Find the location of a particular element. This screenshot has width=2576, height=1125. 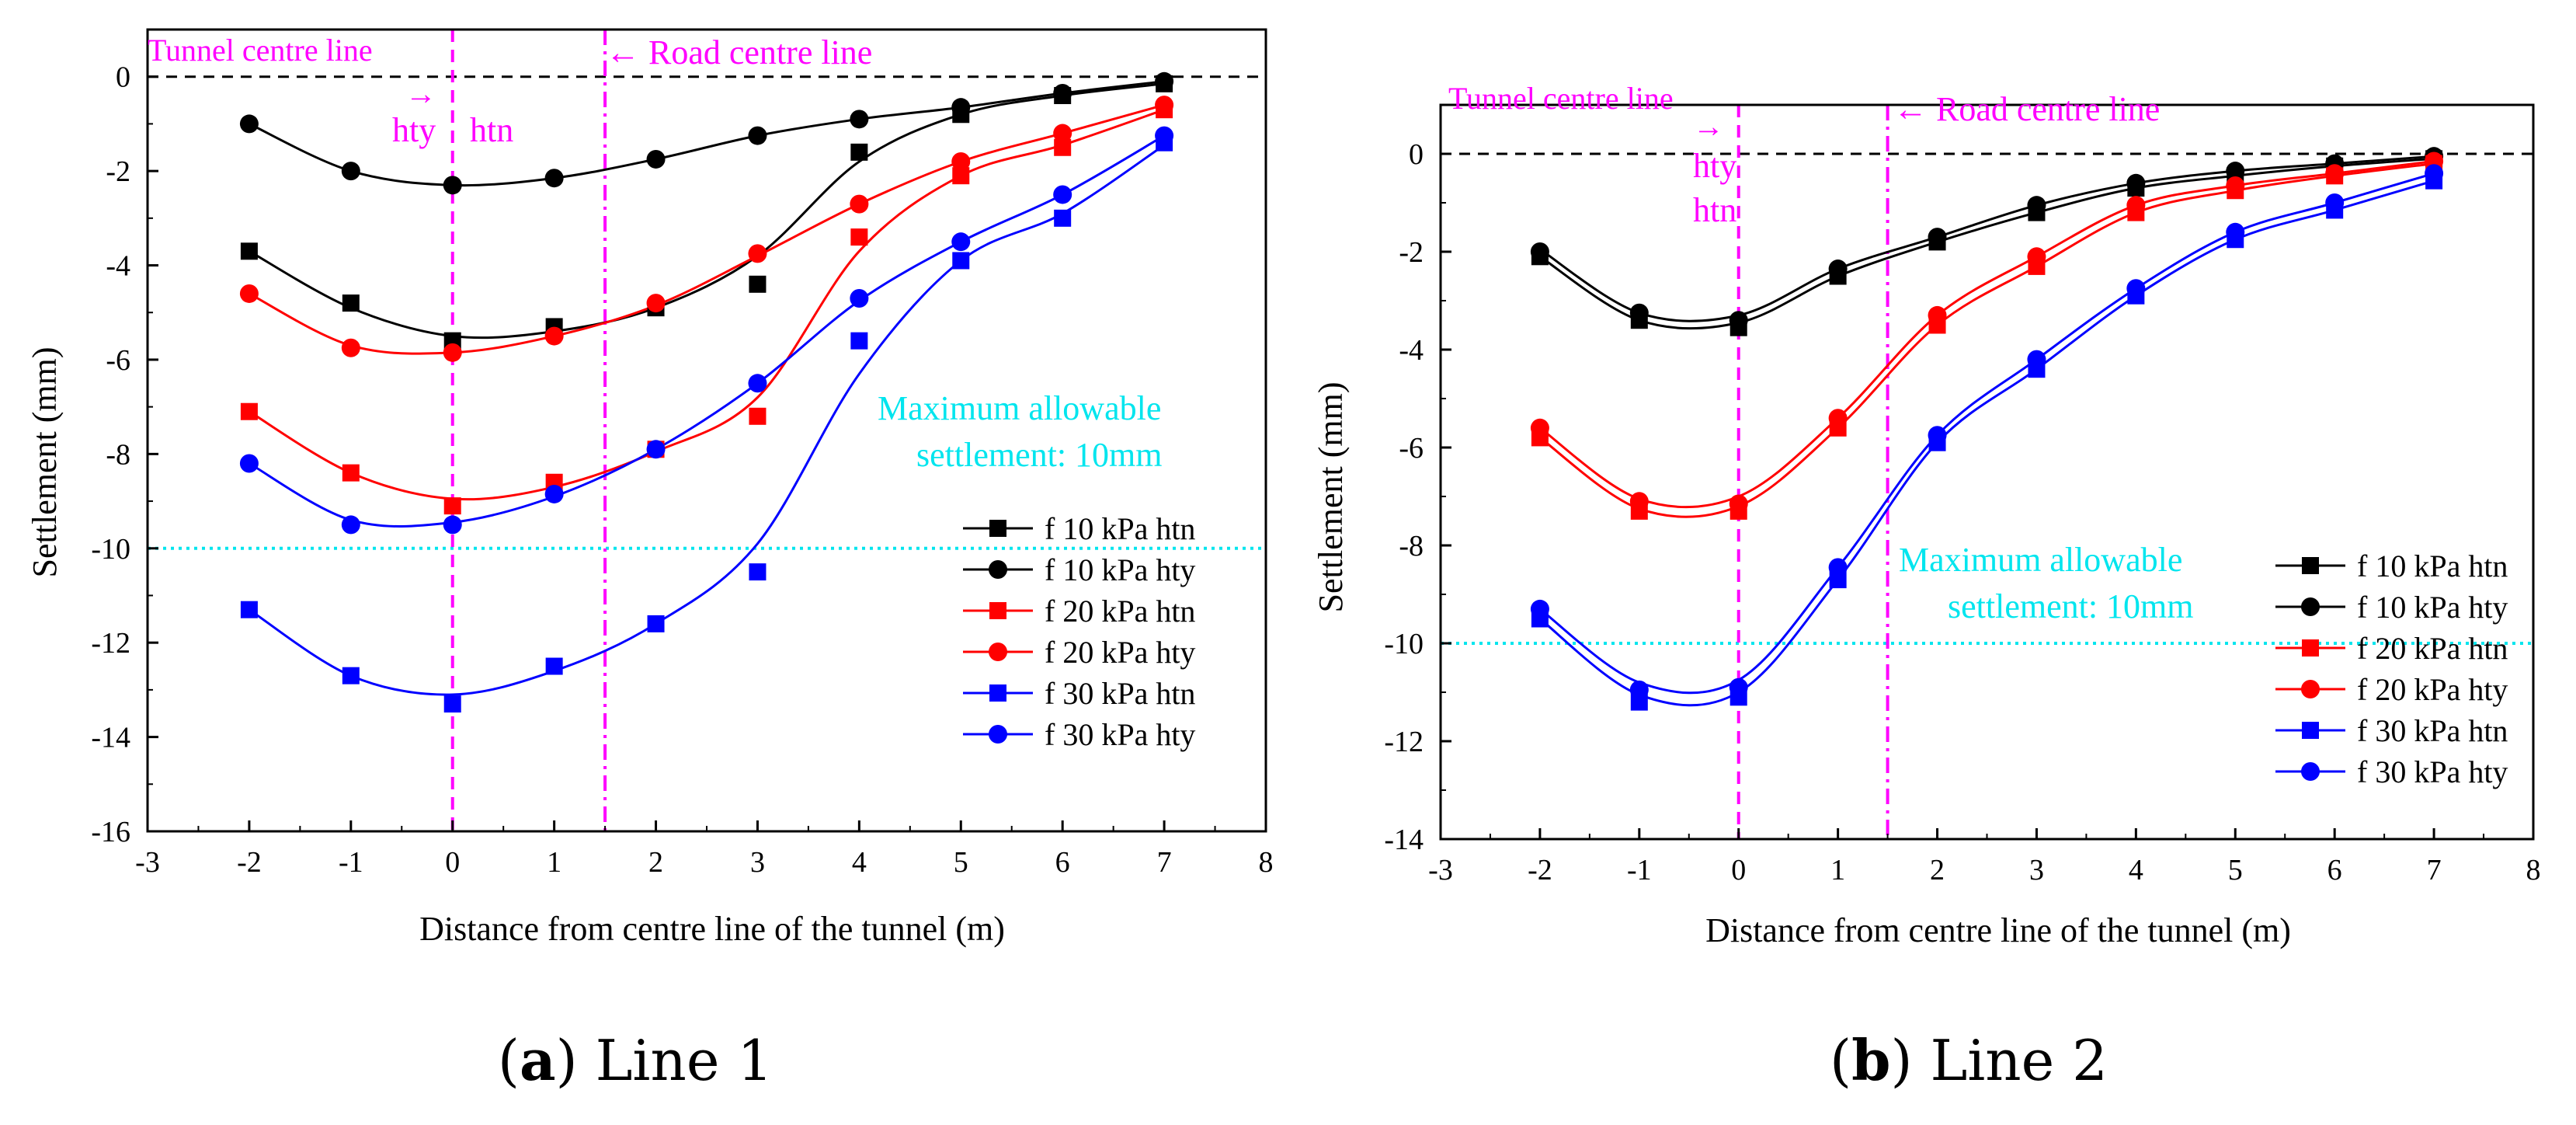

caption-text: Line 1 is located at coordinates (675, 1060).